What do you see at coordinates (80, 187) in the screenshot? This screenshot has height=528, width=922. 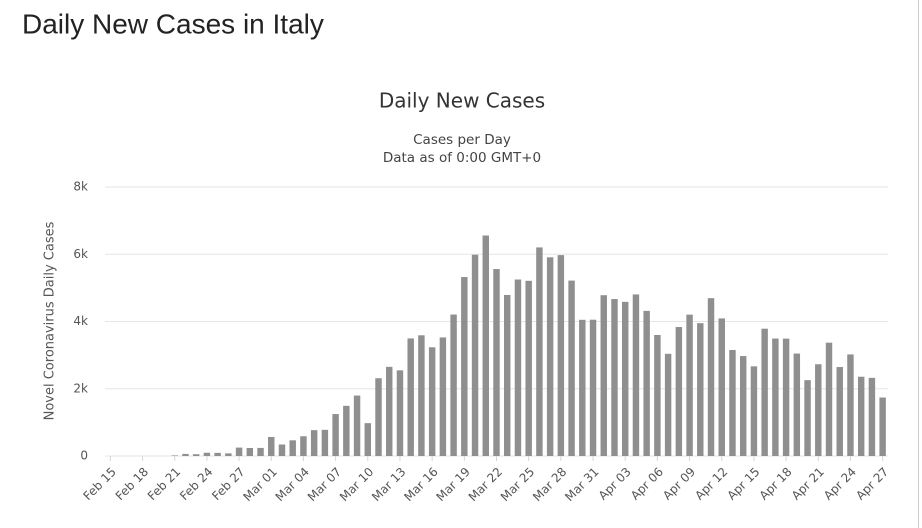 I see `y-tick-label: 8k` at bounding box center [80, 187].